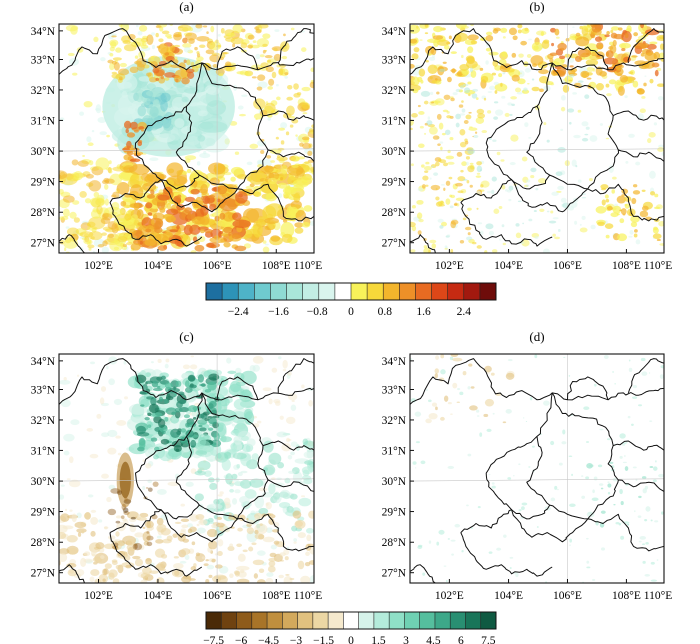 This screenshot has height=644, width=700. I want to click on colorbar-bottom-tick-label: 7.5, so click(488, 639).